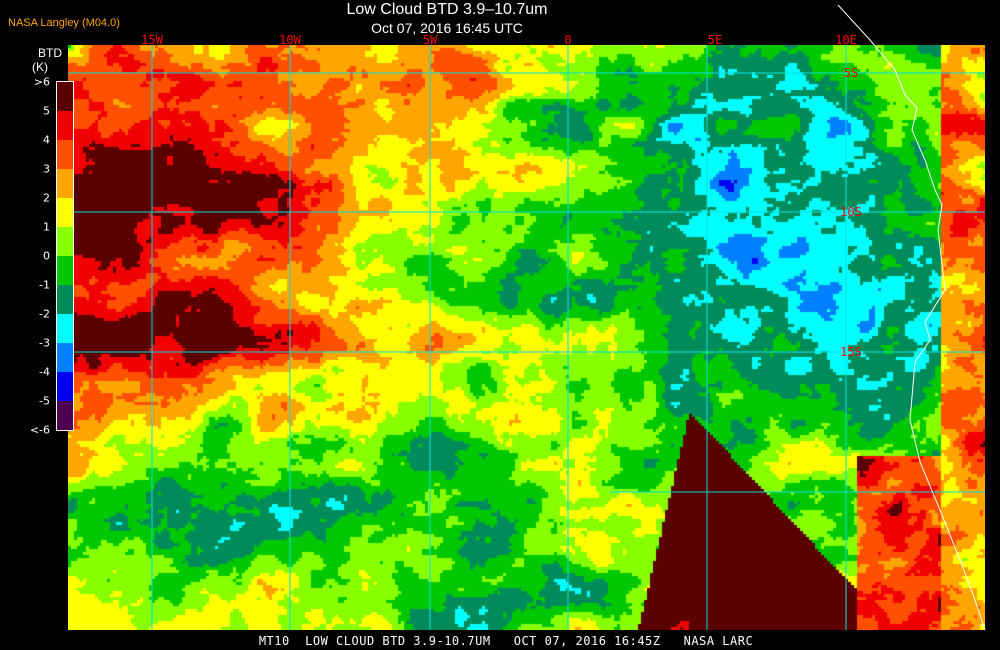 Image resolution: width=1000 pixels, height=650 pixels. Describe the element at coordinates (447, 28) in the screenshot. I see `datetime-text: Oct 07, 2016 16:45 UTC` at that location.